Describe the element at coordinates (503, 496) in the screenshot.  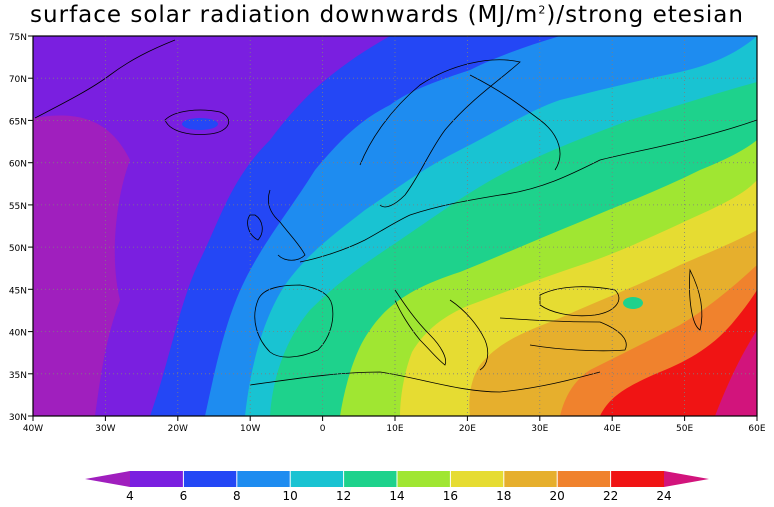
I see `colorbar-label: 18` at that location.